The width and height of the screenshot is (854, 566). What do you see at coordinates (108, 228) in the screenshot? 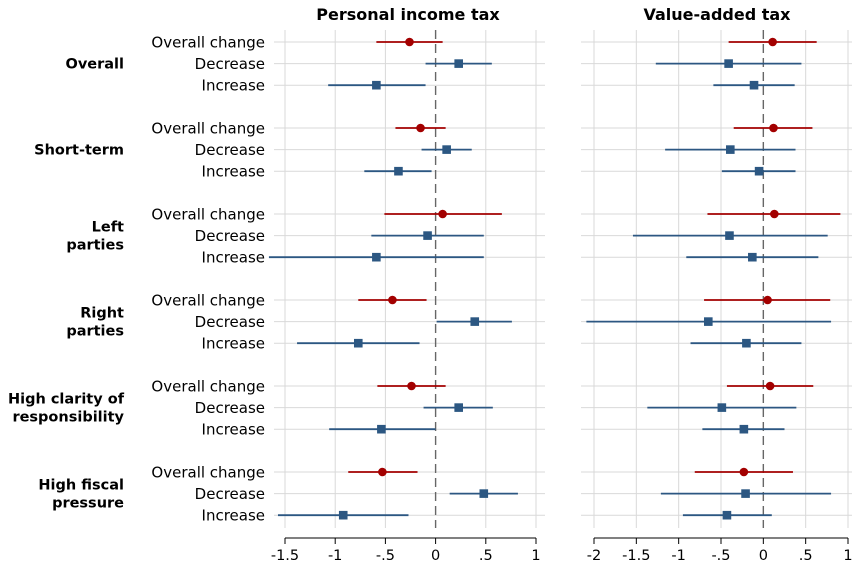
I see `group-label: Left` at bounding box center [108, 228].